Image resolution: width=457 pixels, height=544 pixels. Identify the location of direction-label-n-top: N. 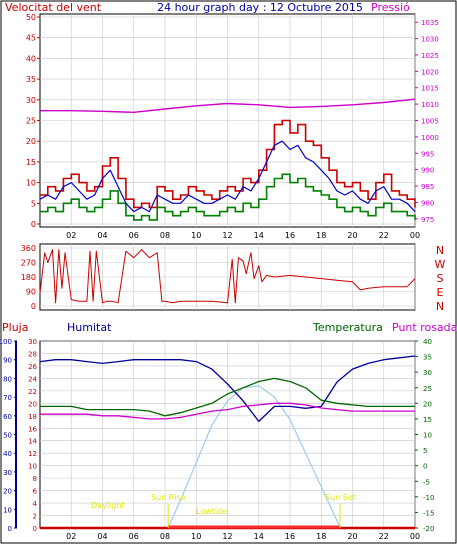
(440, 250).